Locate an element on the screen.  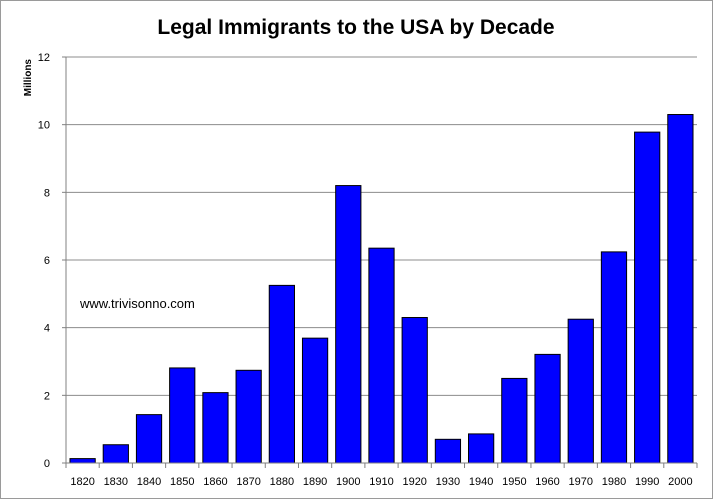
bar-1940 is located at coordinates (481, 448).